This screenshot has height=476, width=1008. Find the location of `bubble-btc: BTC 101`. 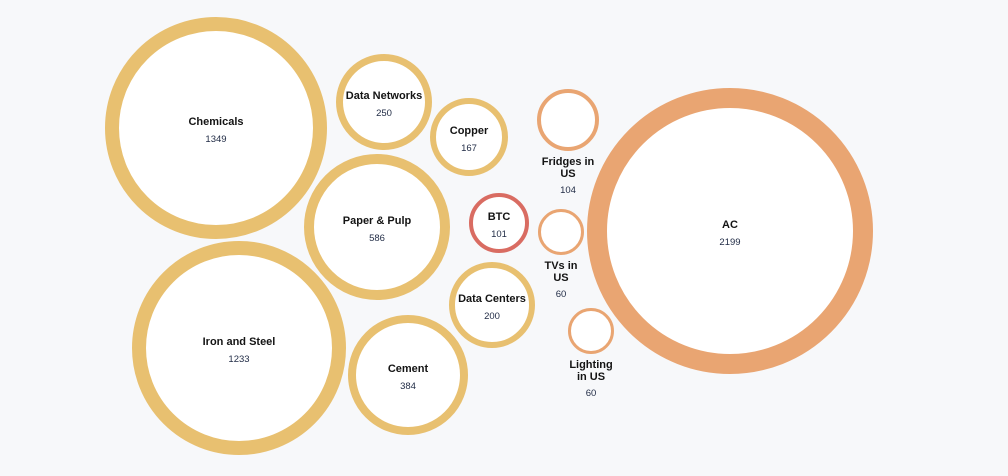

bubble-btc: BTC 101 is located at coordinates (499, 223).